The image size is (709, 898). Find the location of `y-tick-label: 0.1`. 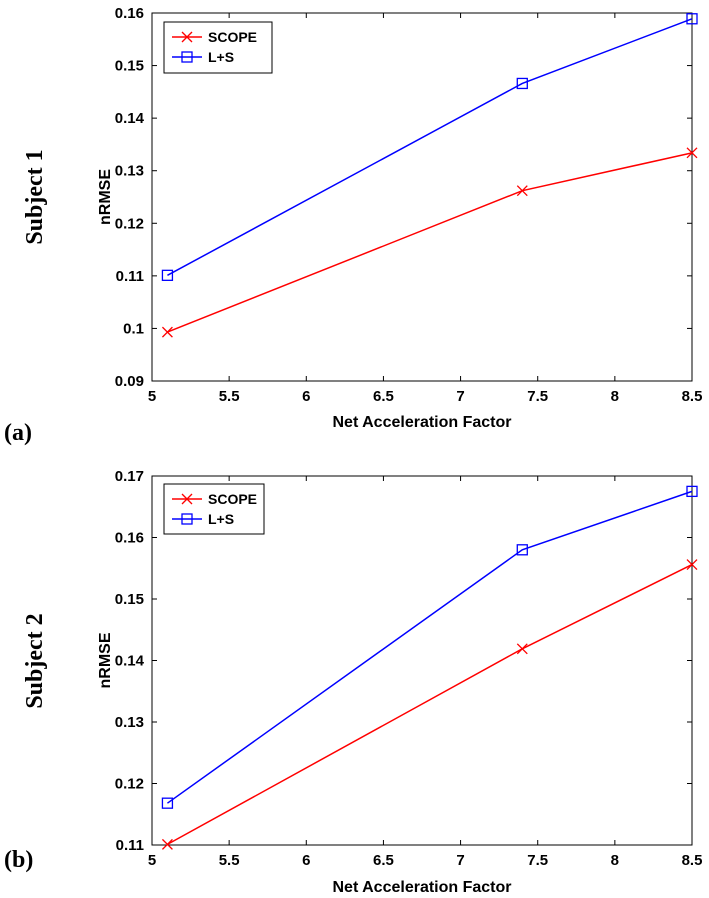

y-tick-label: 0.1 is located at coordinates (133, 328).